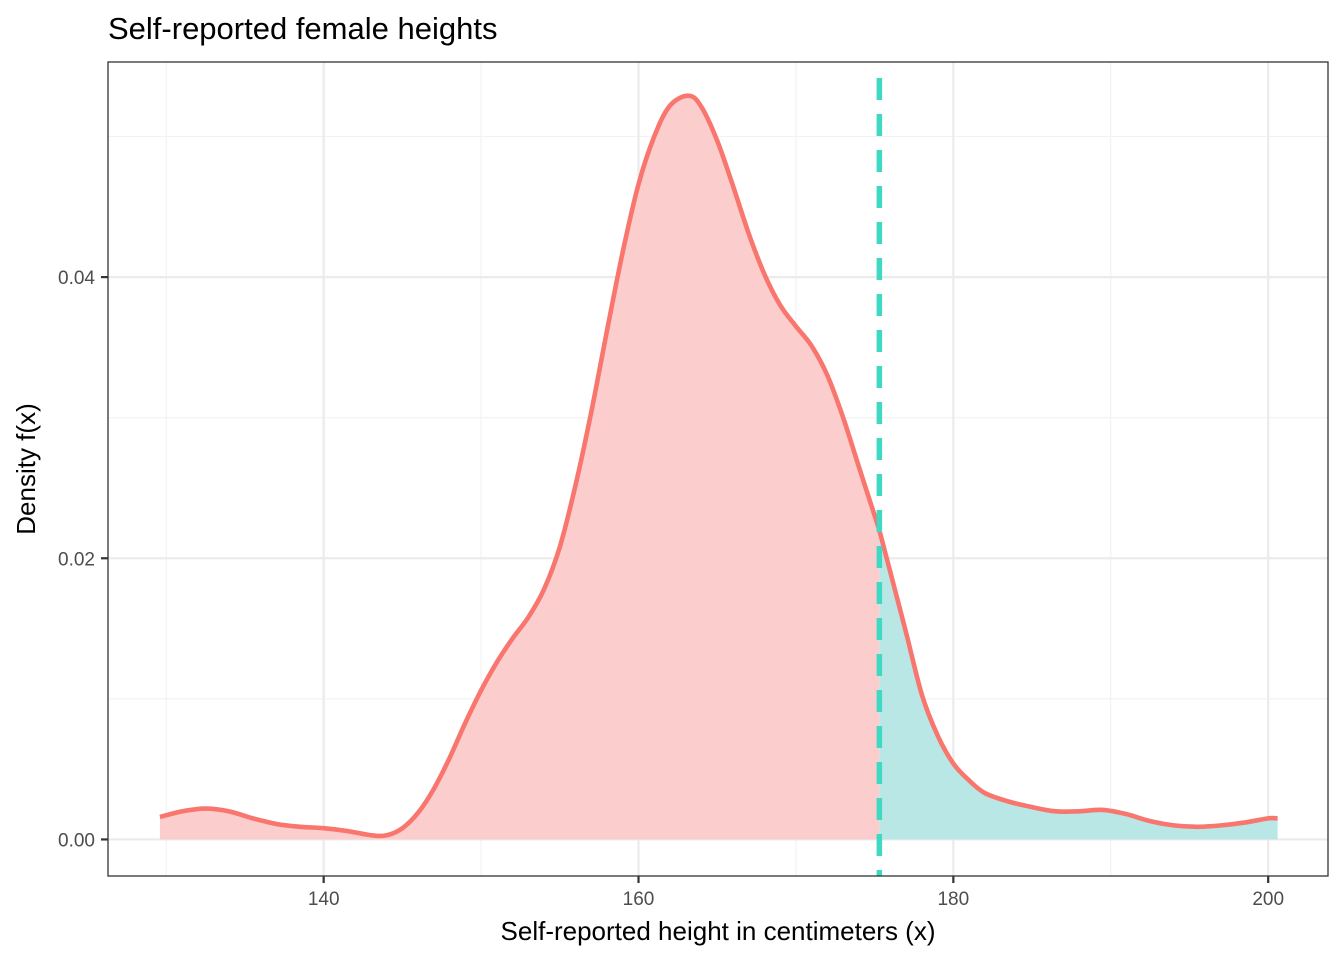 Image resolution: width=1344 pixels, height=960 pixels. Describe the element at coordinates (76, 840) in the screenshot. I see `y-tick-label: 0.00` at that location.